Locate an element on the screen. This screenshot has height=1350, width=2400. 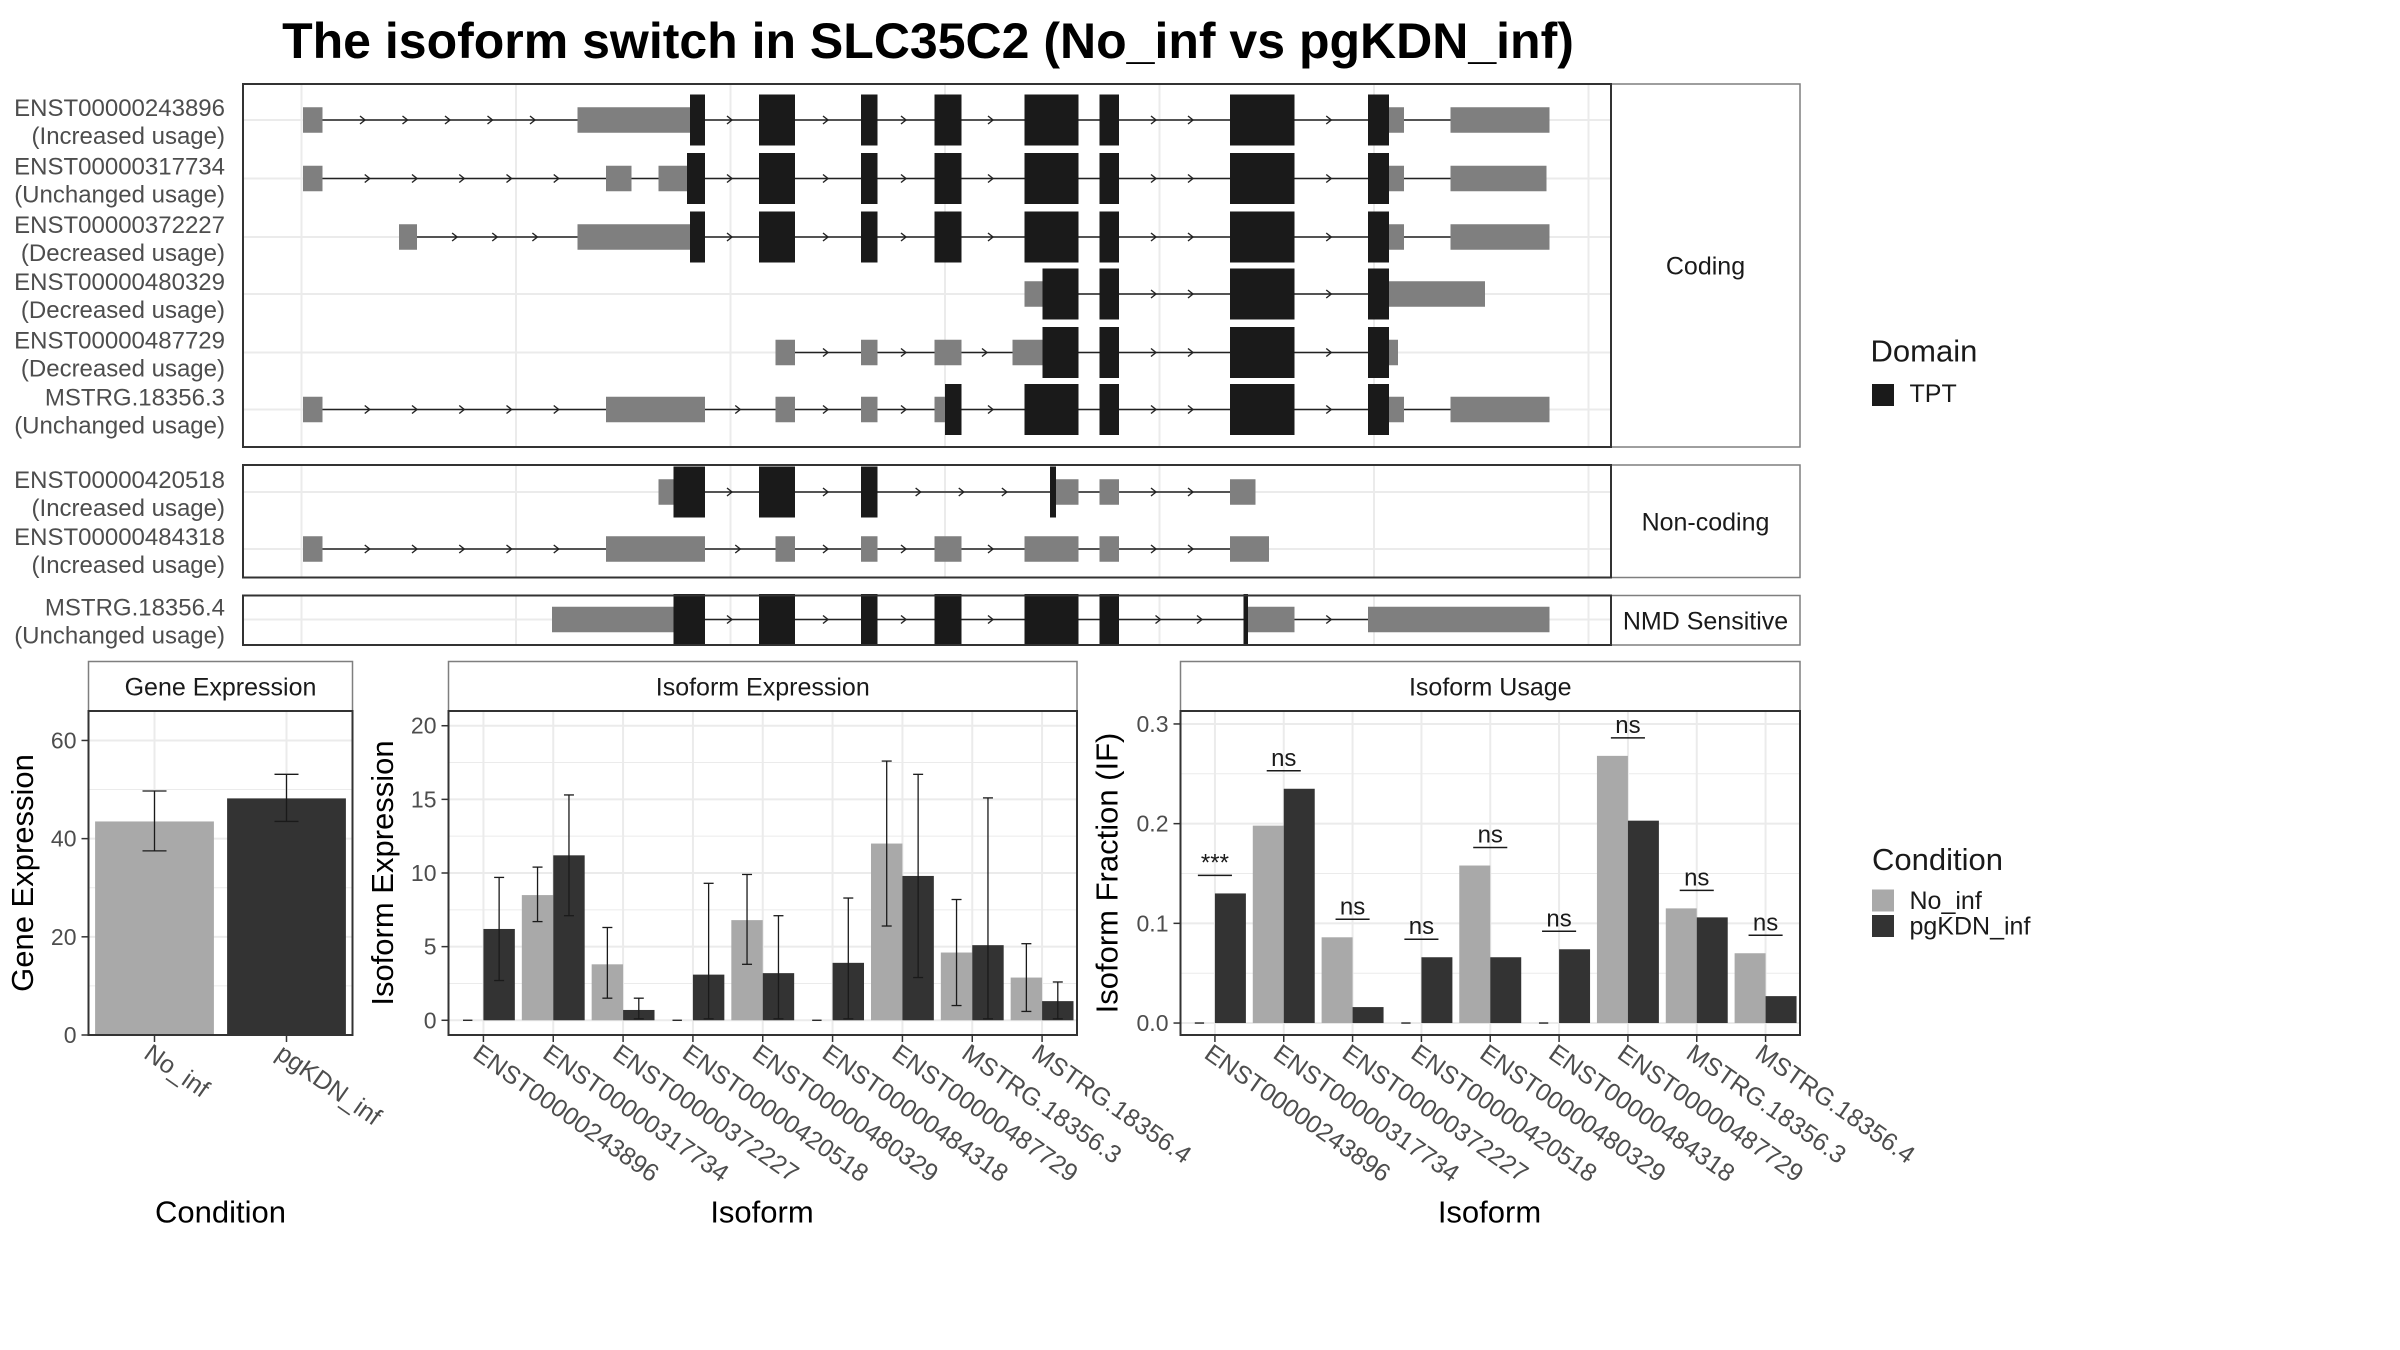
facet-strip-label: NMD Sensitive is located at coordinates (1705, 621).